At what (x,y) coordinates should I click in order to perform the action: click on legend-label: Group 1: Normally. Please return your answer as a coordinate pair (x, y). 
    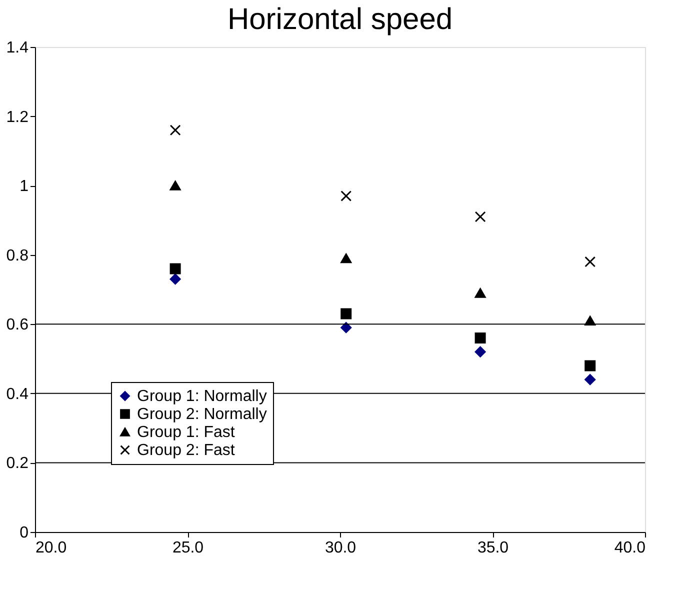
    Looking at the image, I should click on (202, 396).